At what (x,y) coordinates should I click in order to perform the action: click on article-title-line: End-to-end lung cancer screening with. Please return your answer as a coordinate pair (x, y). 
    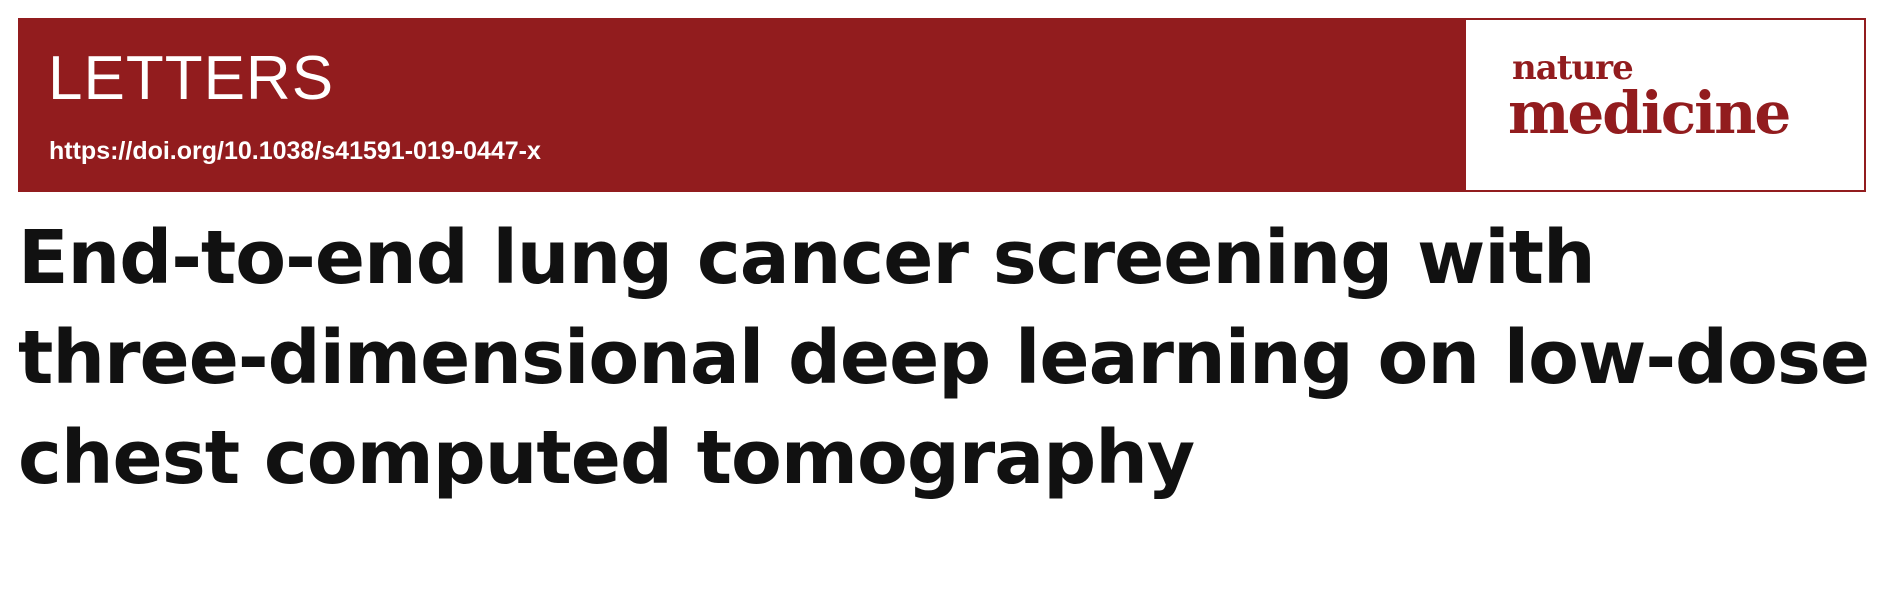
    Looking at the image, I should click on (807, 258).